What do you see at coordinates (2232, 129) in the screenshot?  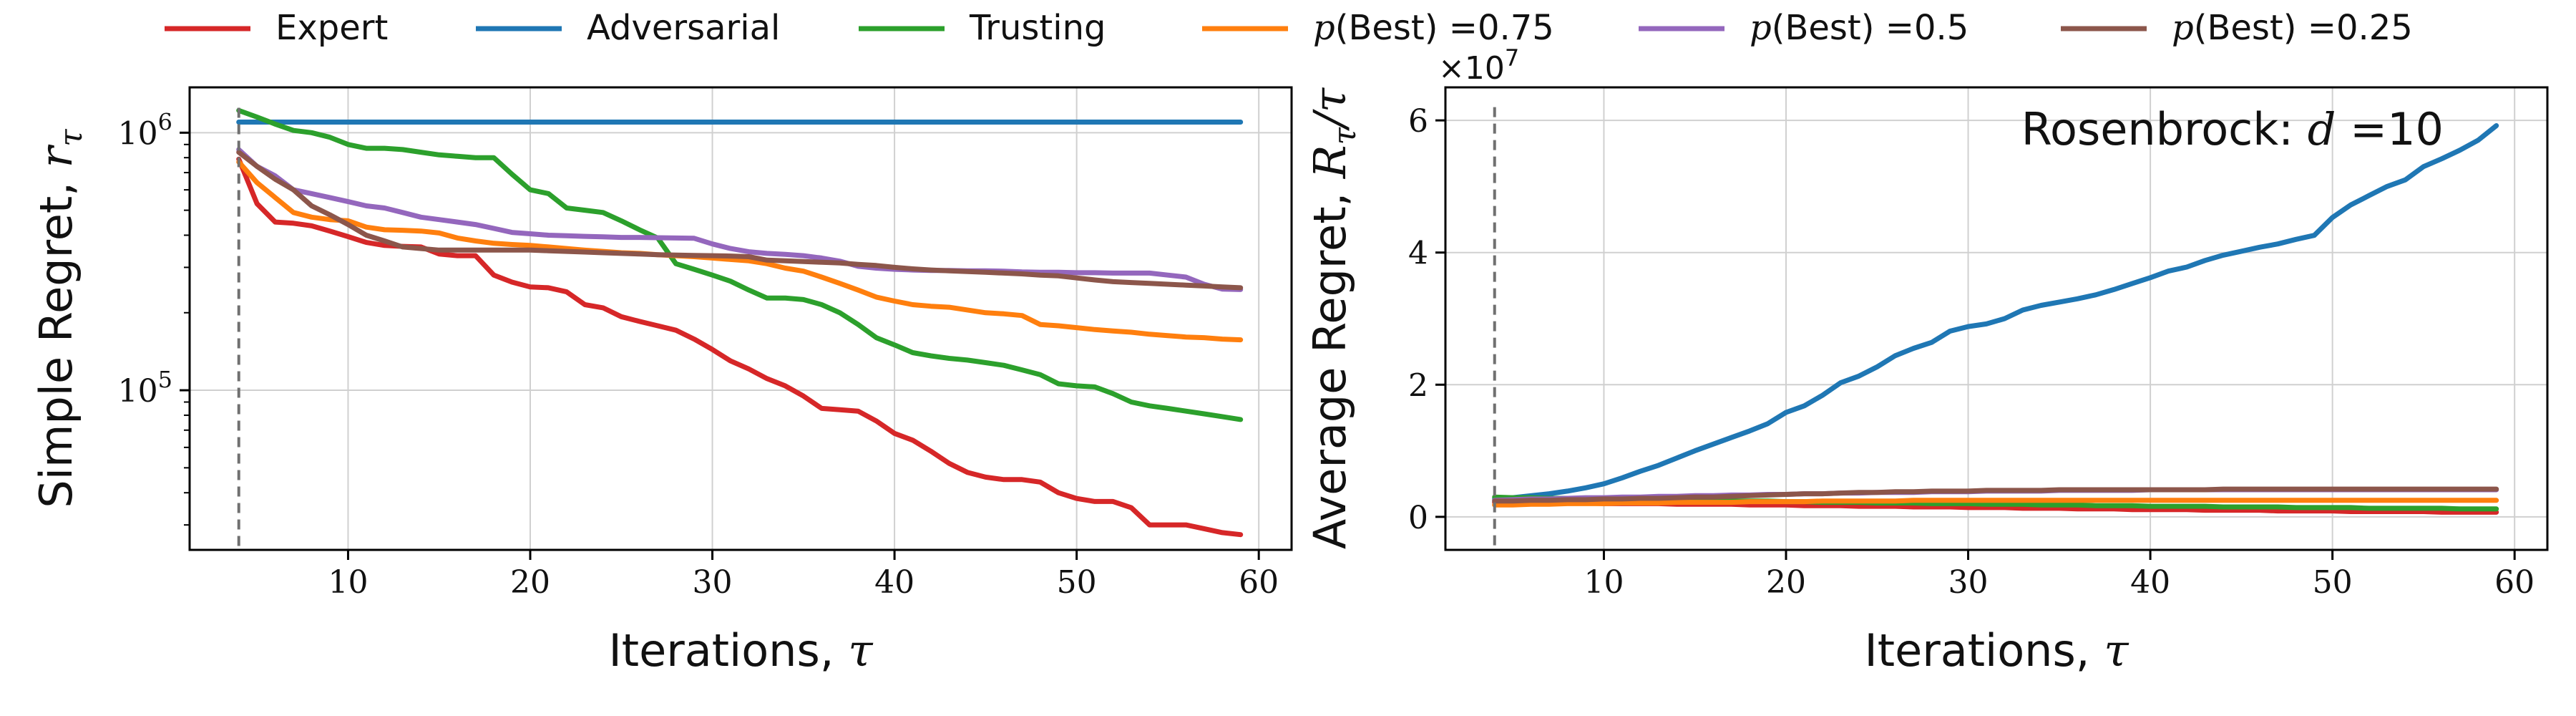 I see `panel-annotation: Rosenbrock: d =10` at bounding box center [2232, 129].